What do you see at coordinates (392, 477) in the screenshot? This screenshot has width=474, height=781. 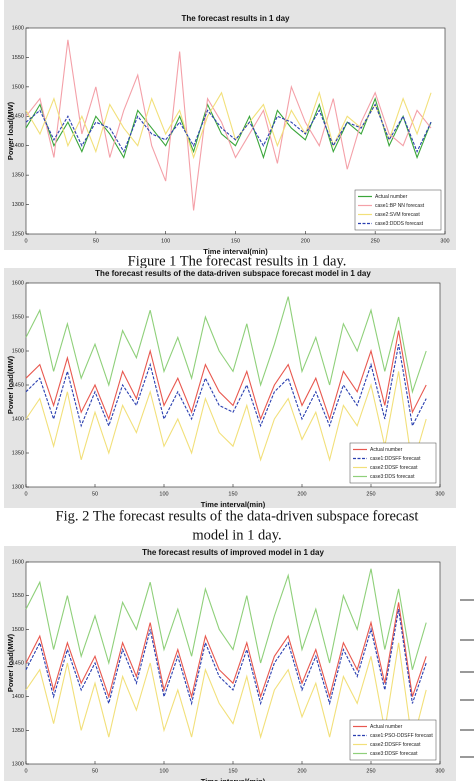 I see `legend-label: case3:DDS forecast` at bounding box center [392, 477].